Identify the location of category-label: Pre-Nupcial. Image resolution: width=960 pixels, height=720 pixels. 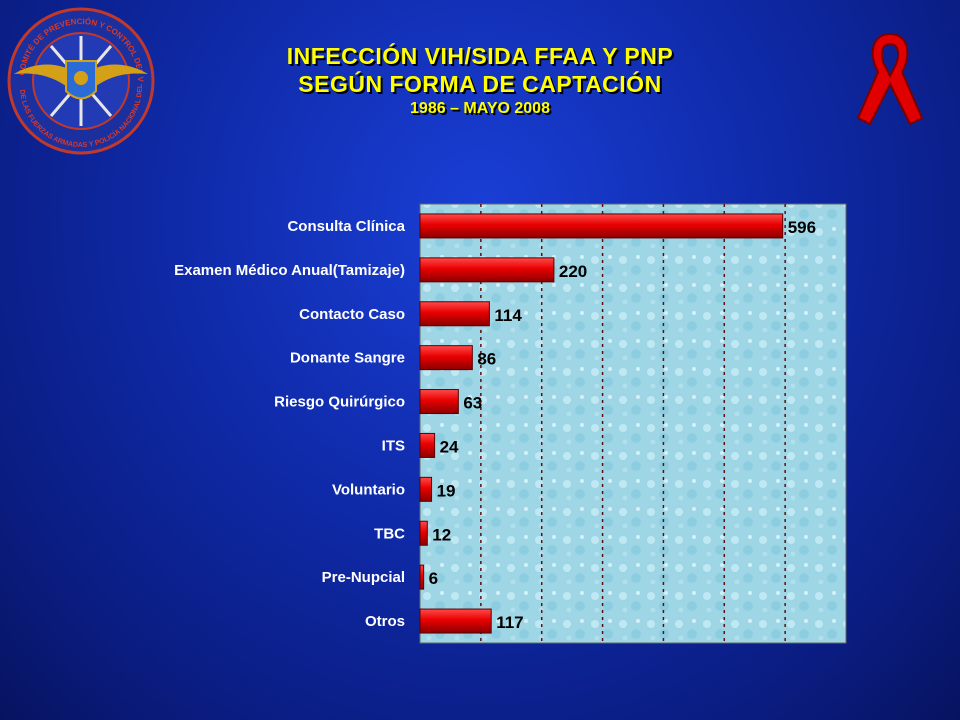
(363, 577).